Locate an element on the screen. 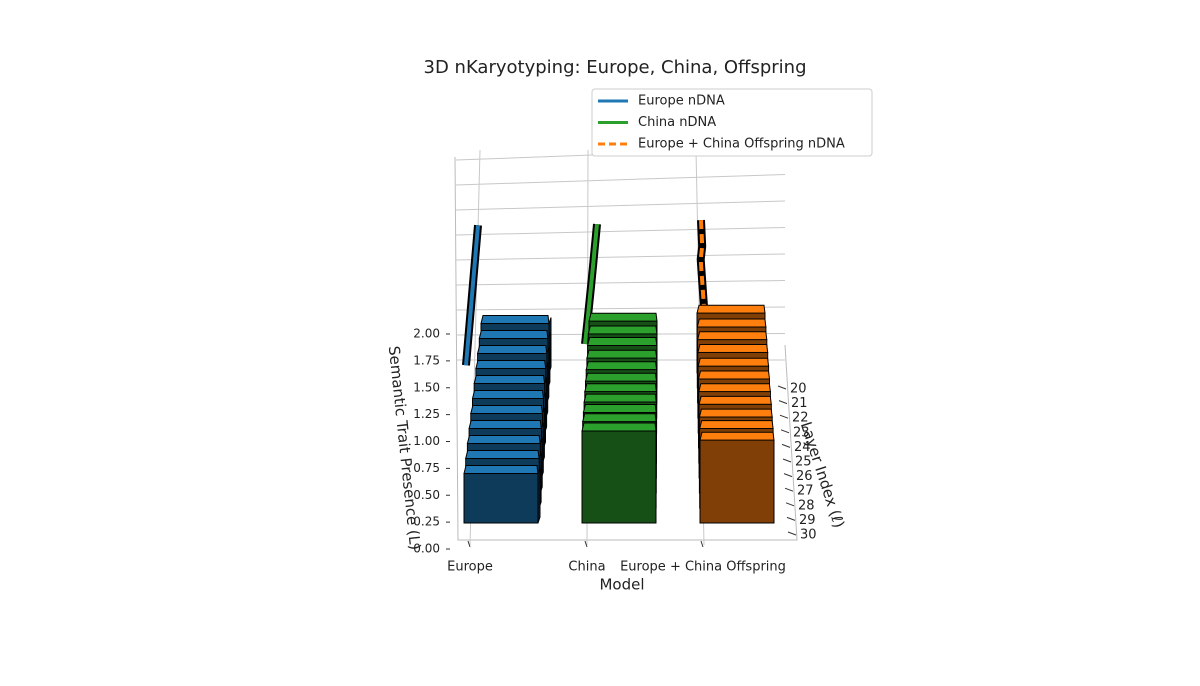 The width and height of the screenshot is (1200, 686). y-tick-label: 22 is located at coordinates (800, 418).